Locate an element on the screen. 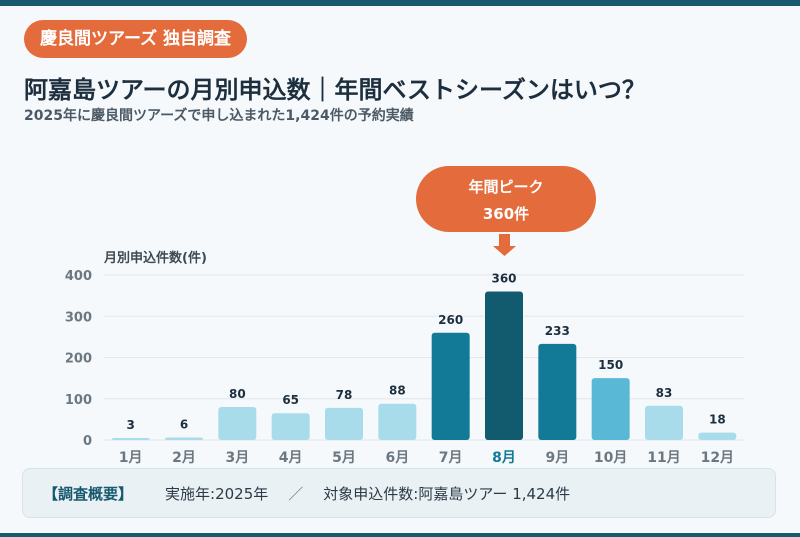  y-tick-label: 200 is located at coordinates (78, 359).